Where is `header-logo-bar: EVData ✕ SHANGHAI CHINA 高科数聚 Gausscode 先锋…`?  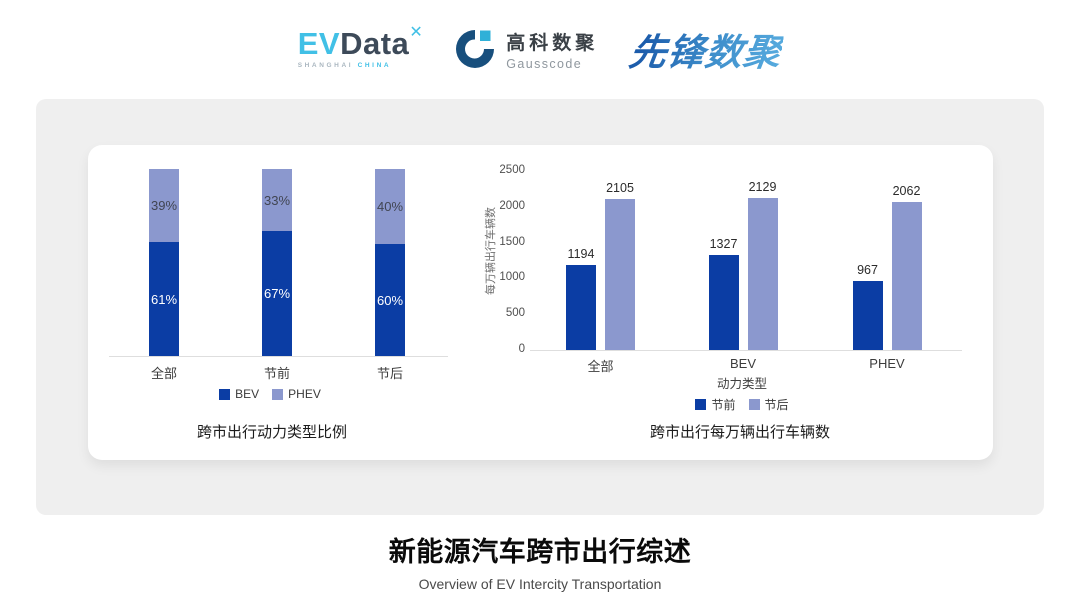 header-logo-bar: EVData ✕ SHANGHAI CHINA 高科数聚 Gausscode 先锋… is located at coordinates (540, 49).